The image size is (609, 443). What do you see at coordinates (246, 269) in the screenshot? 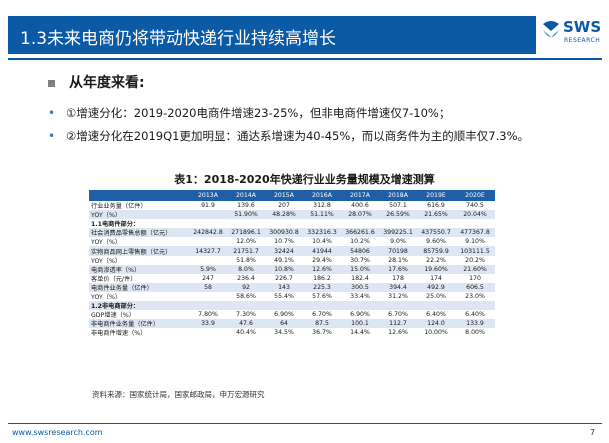
I see `value-cell: 8.0%` at bounding box center [246, 269].